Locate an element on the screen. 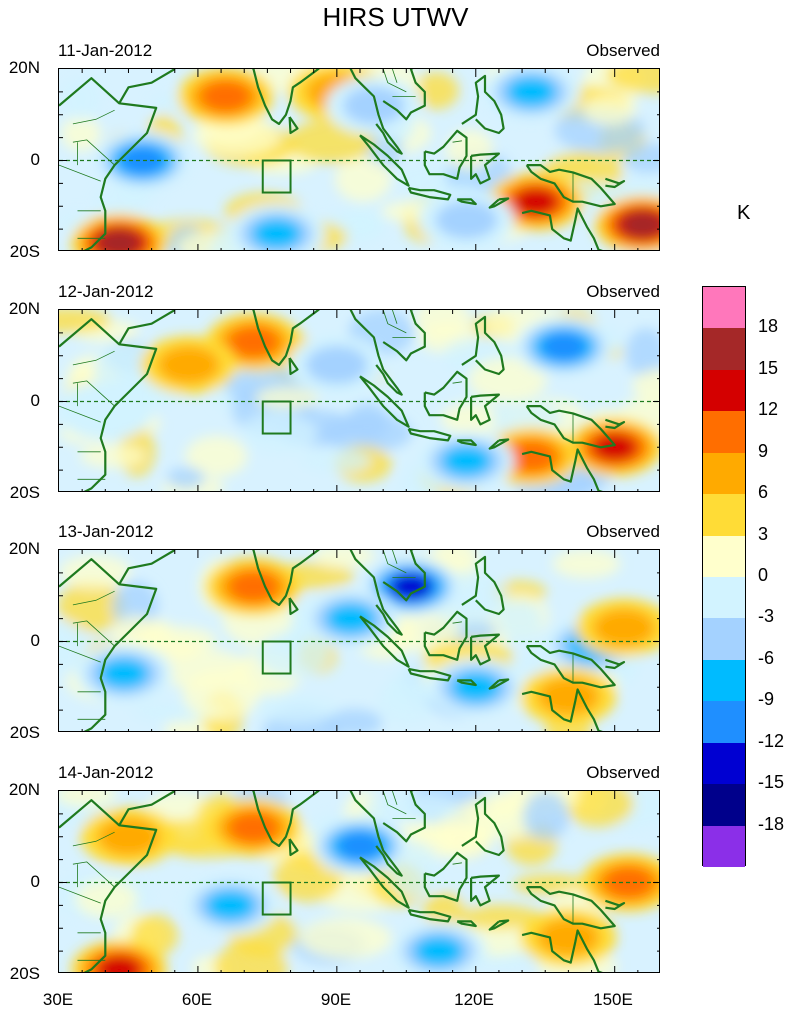 The height and width of the screenshot is (1013, 791). colorbar-label: -3 is located at coordinates (766, 616).